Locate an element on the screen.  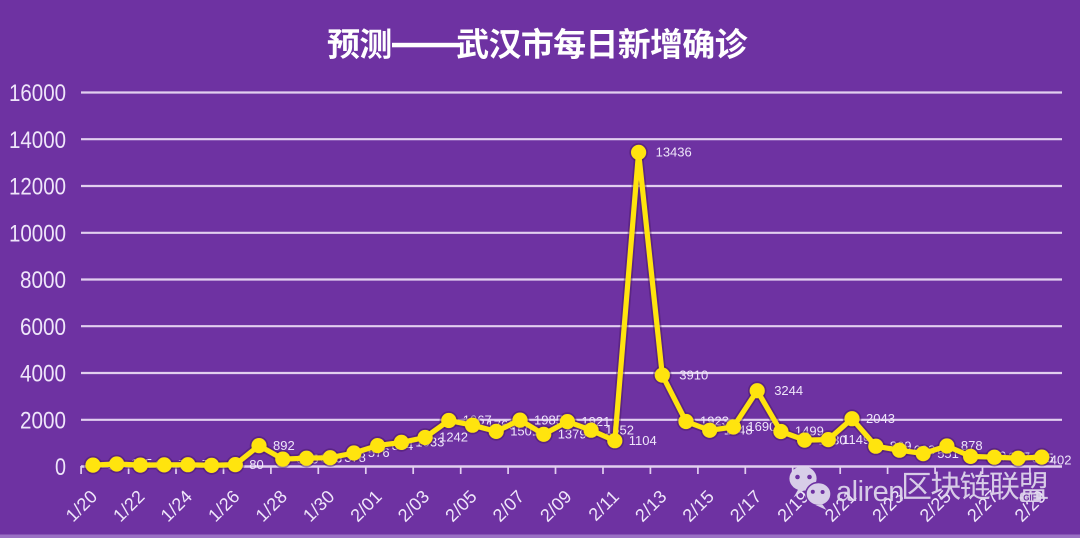
svg-text: 3910 is located at coordinates (693, 374).